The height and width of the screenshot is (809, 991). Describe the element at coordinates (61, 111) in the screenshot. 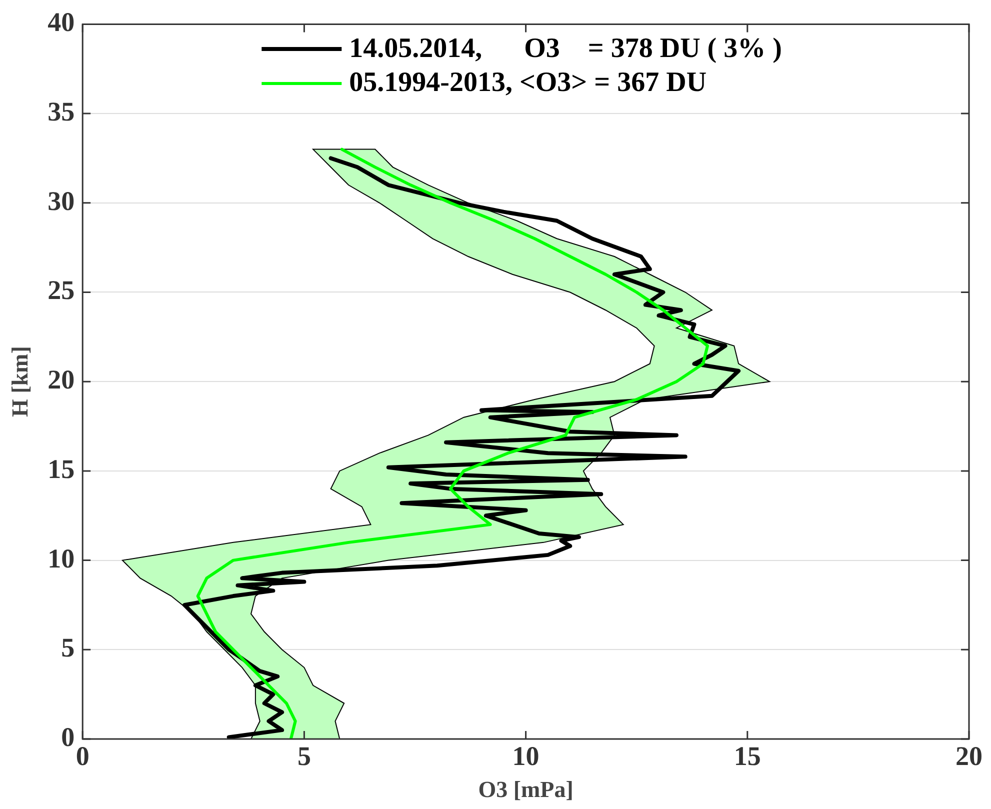

I see `y-tick-label: 35` at that location.